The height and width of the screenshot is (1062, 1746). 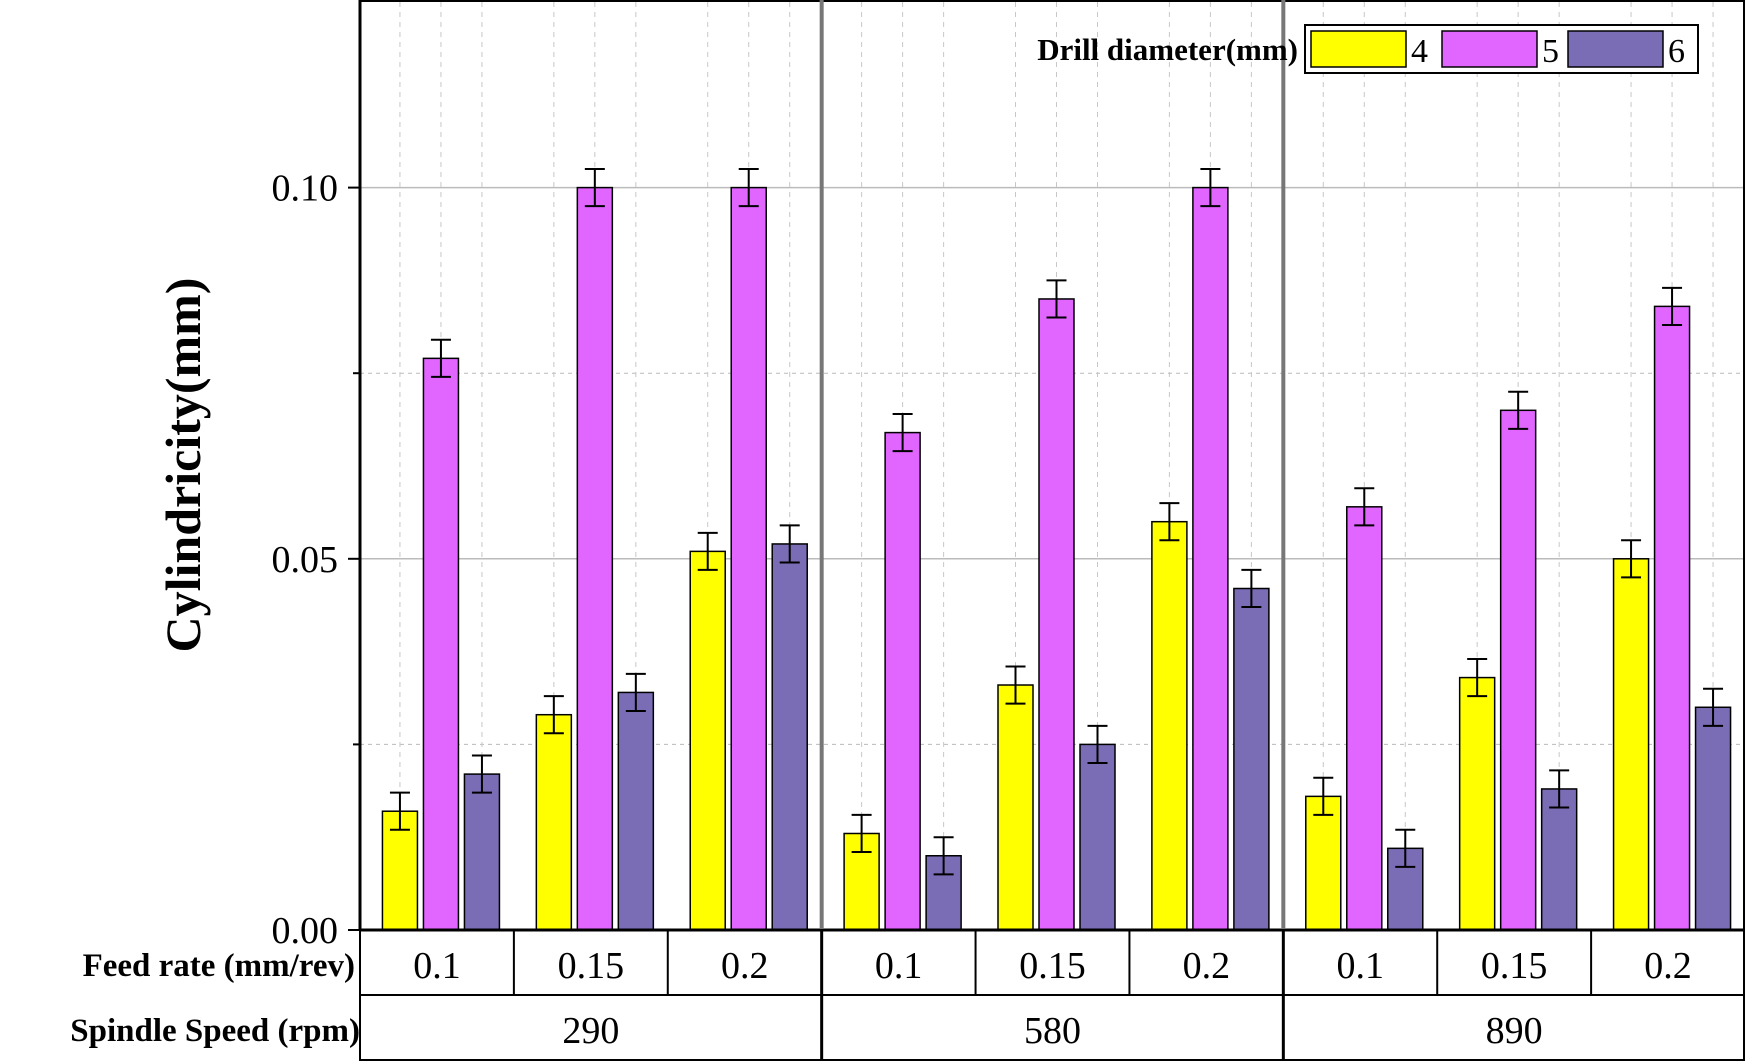 I want to click on bar-speed-290-feed-0.15-d4, so click(x=554, y=822).